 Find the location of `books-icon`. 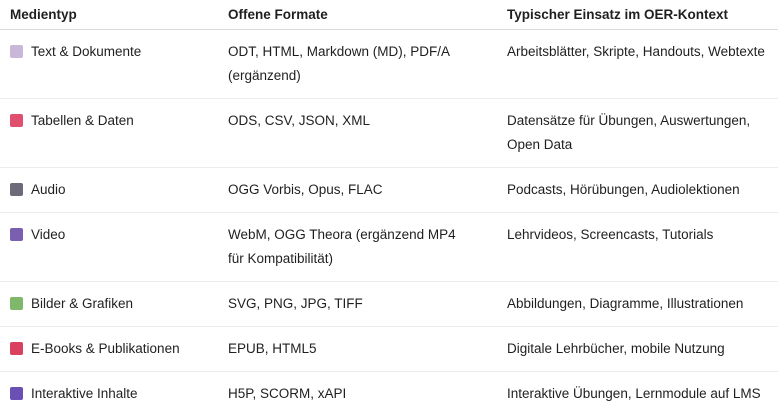

books-icon is located at coordinates (16, 348).